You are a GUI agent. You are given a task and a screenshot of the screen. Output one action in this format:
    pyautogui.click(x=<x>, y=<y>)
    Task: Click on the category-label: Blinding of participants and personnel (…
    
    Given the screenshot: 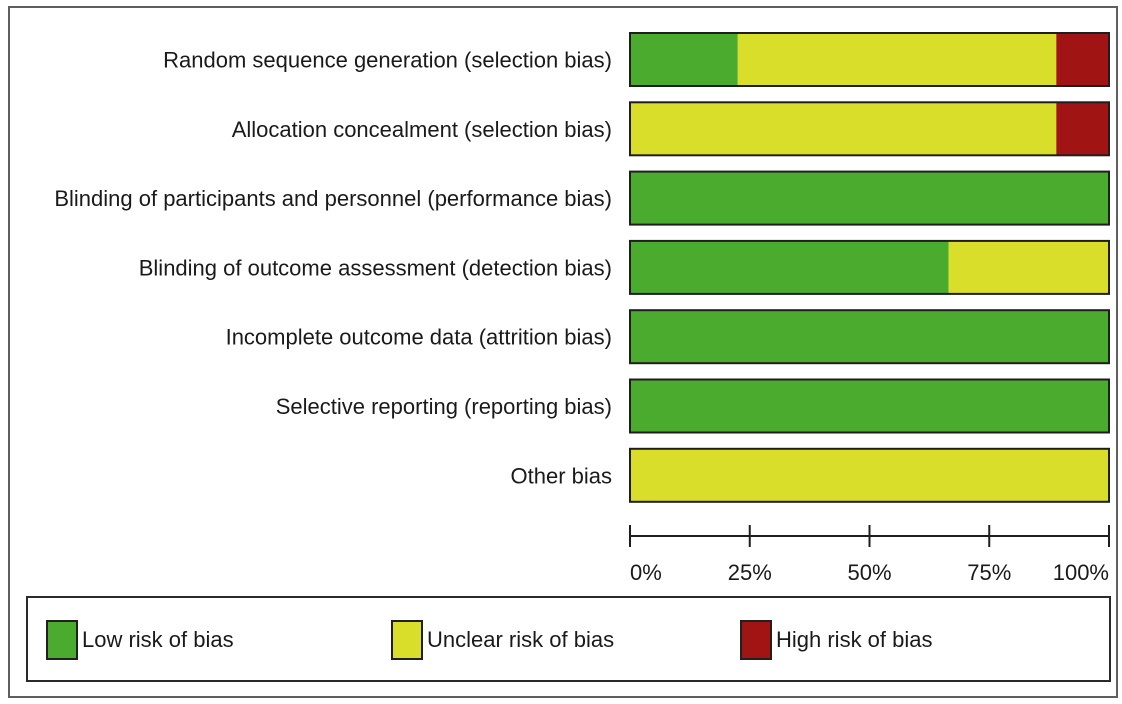 What is the action you would take?
    pyautogui.click(x=333, y=198)
    